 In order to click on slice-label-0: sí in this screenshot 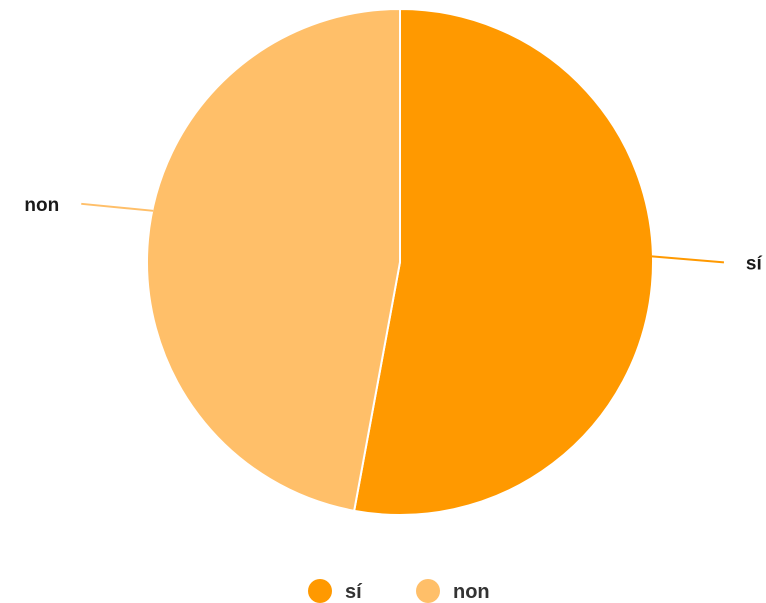, I will do `click(754, 263)`.